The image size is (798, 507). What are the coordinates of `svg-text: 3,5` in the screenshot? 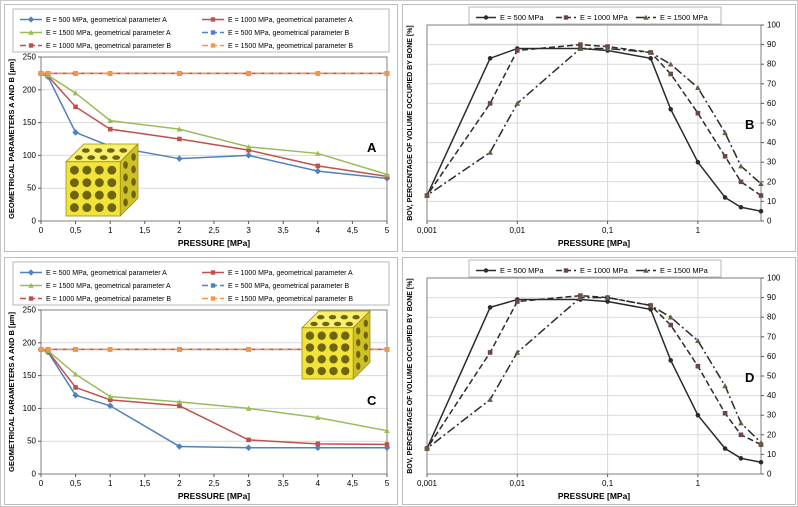 It's located at (284, 483).